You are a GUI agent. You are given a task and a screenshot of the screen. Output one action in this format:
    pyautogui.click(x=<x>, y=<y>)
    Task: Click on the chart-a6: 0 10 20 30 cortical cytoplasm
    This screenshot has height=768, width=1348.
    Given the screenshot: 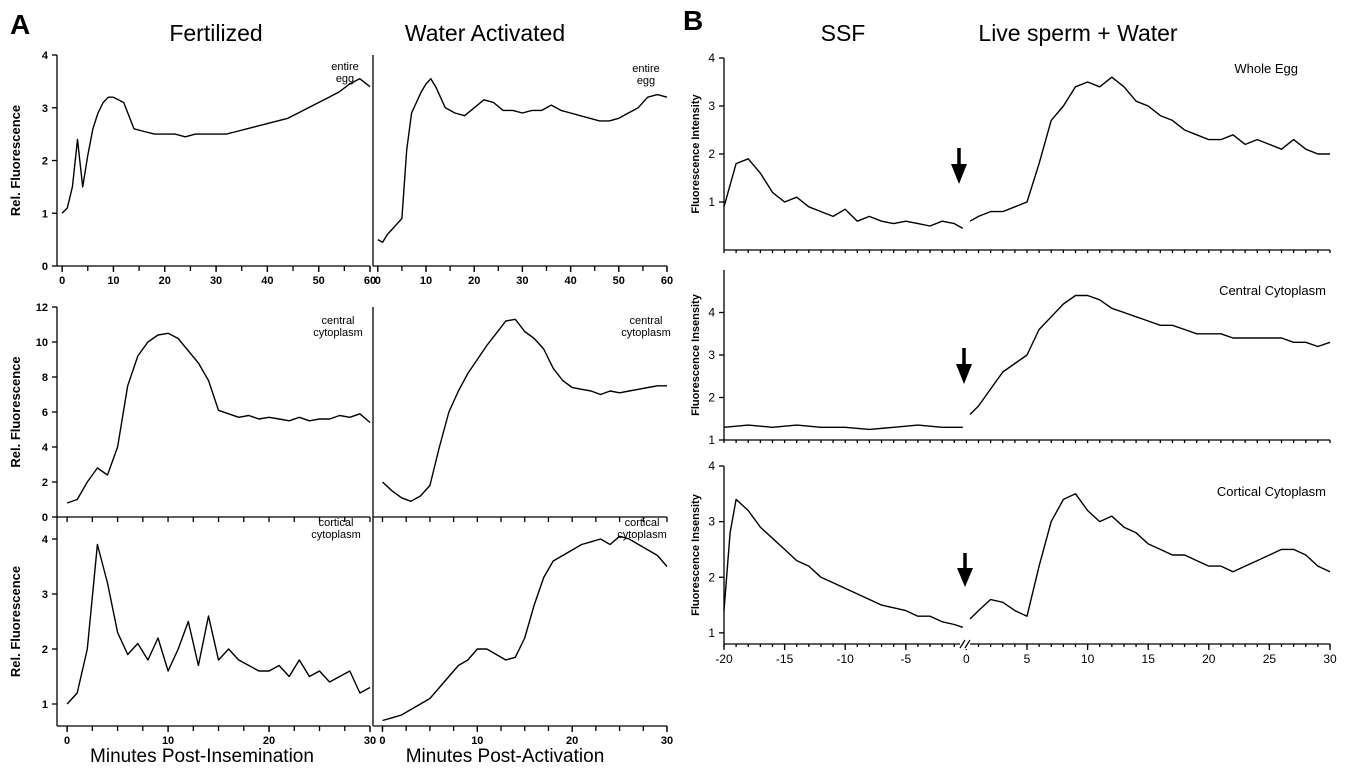 What is the action you would take?
    pyautogui.click(x=522, y=632)
    